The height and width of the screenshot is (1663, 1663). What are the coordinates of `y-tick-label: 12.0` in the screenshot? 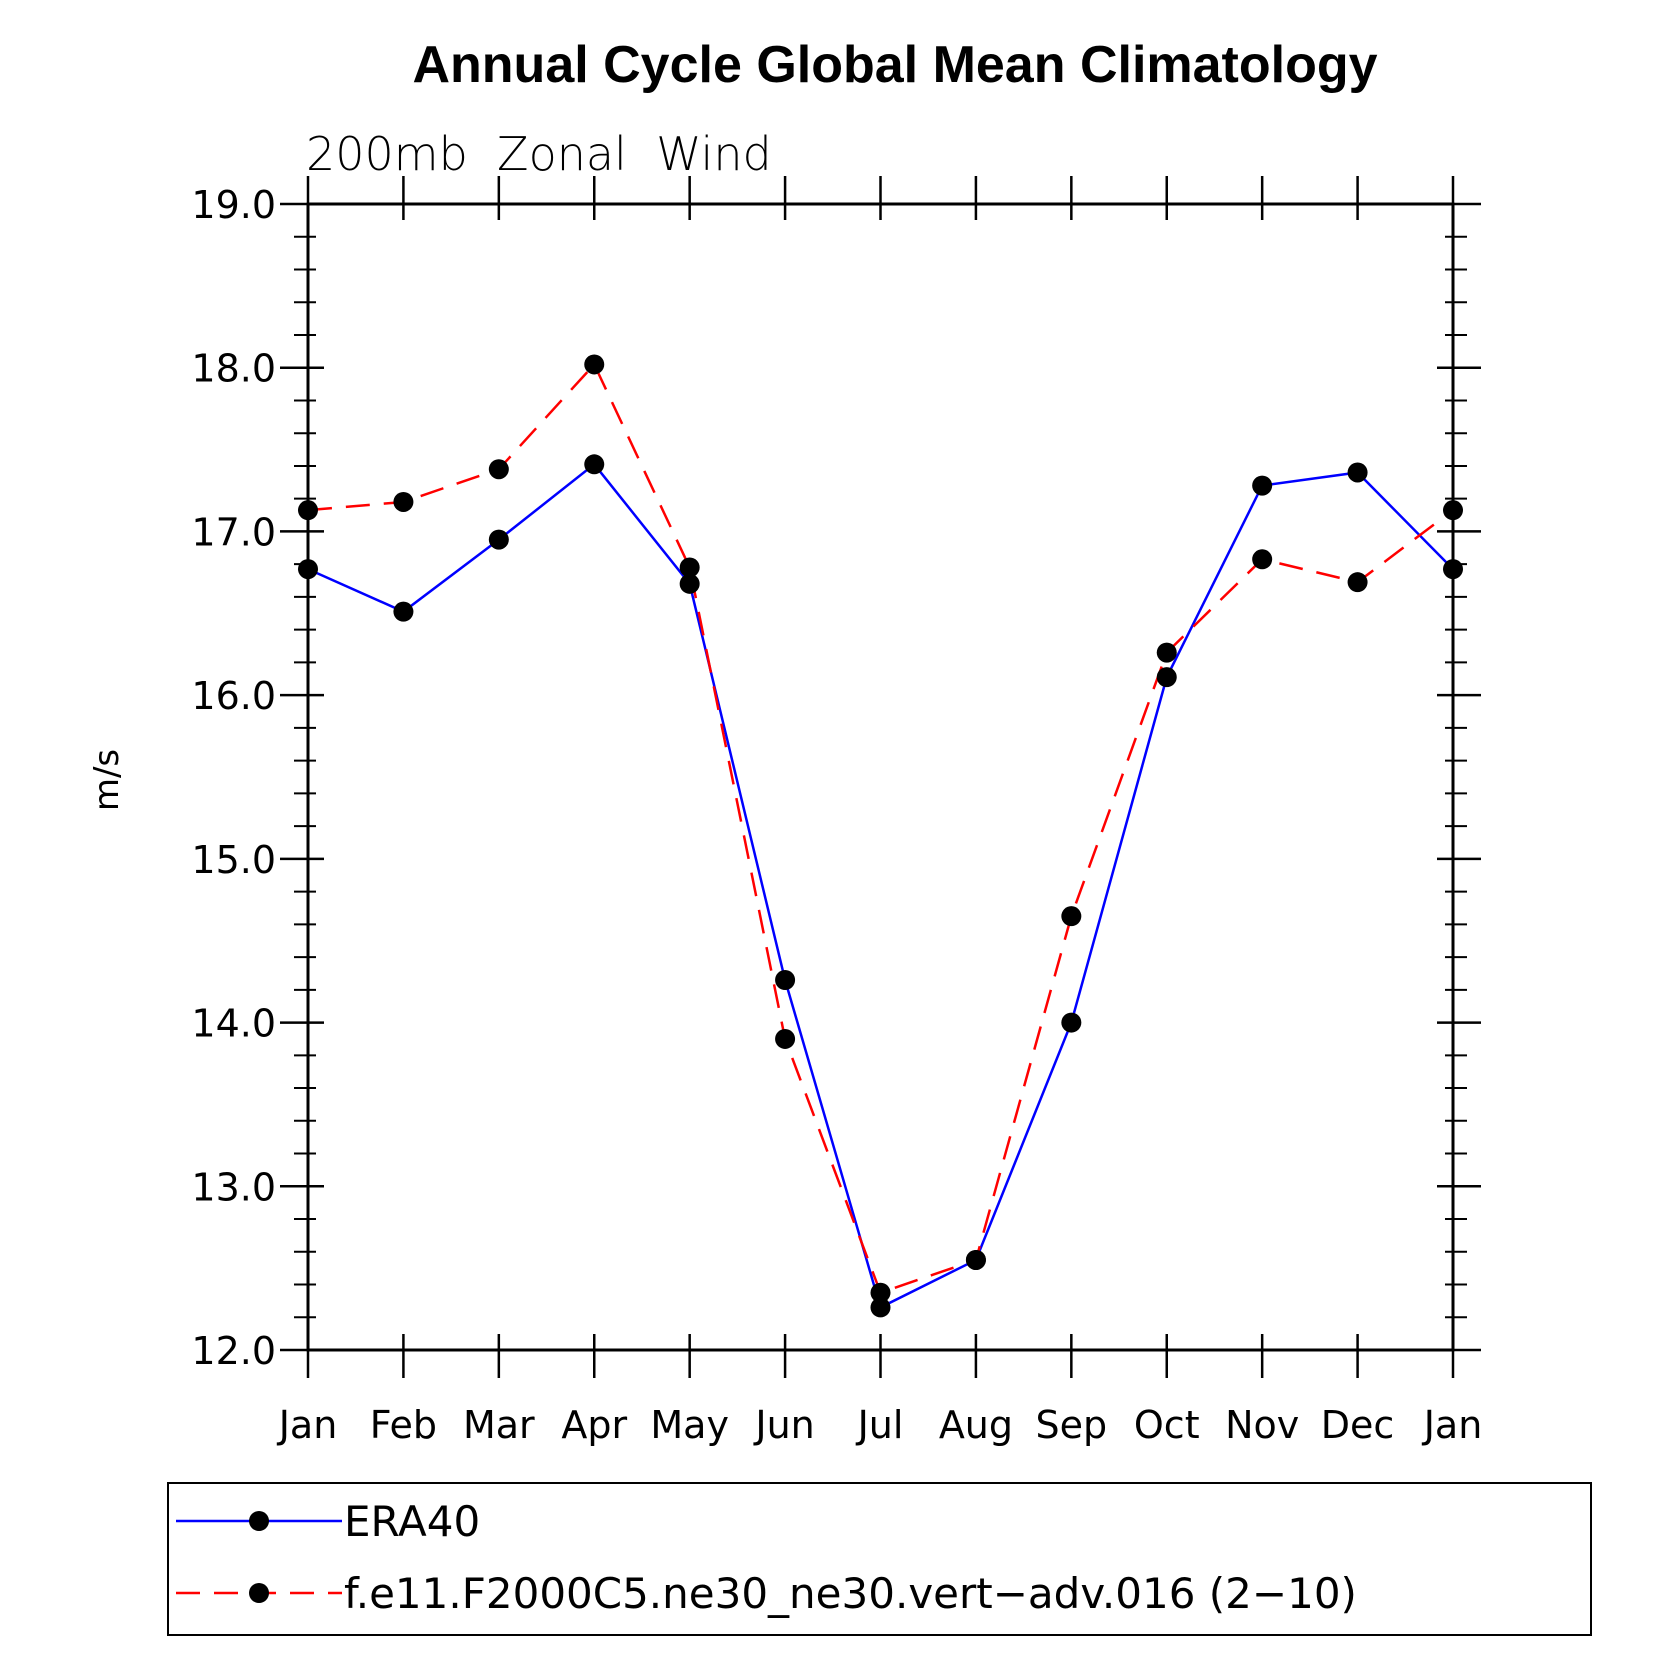 It's located at (233, 1351).